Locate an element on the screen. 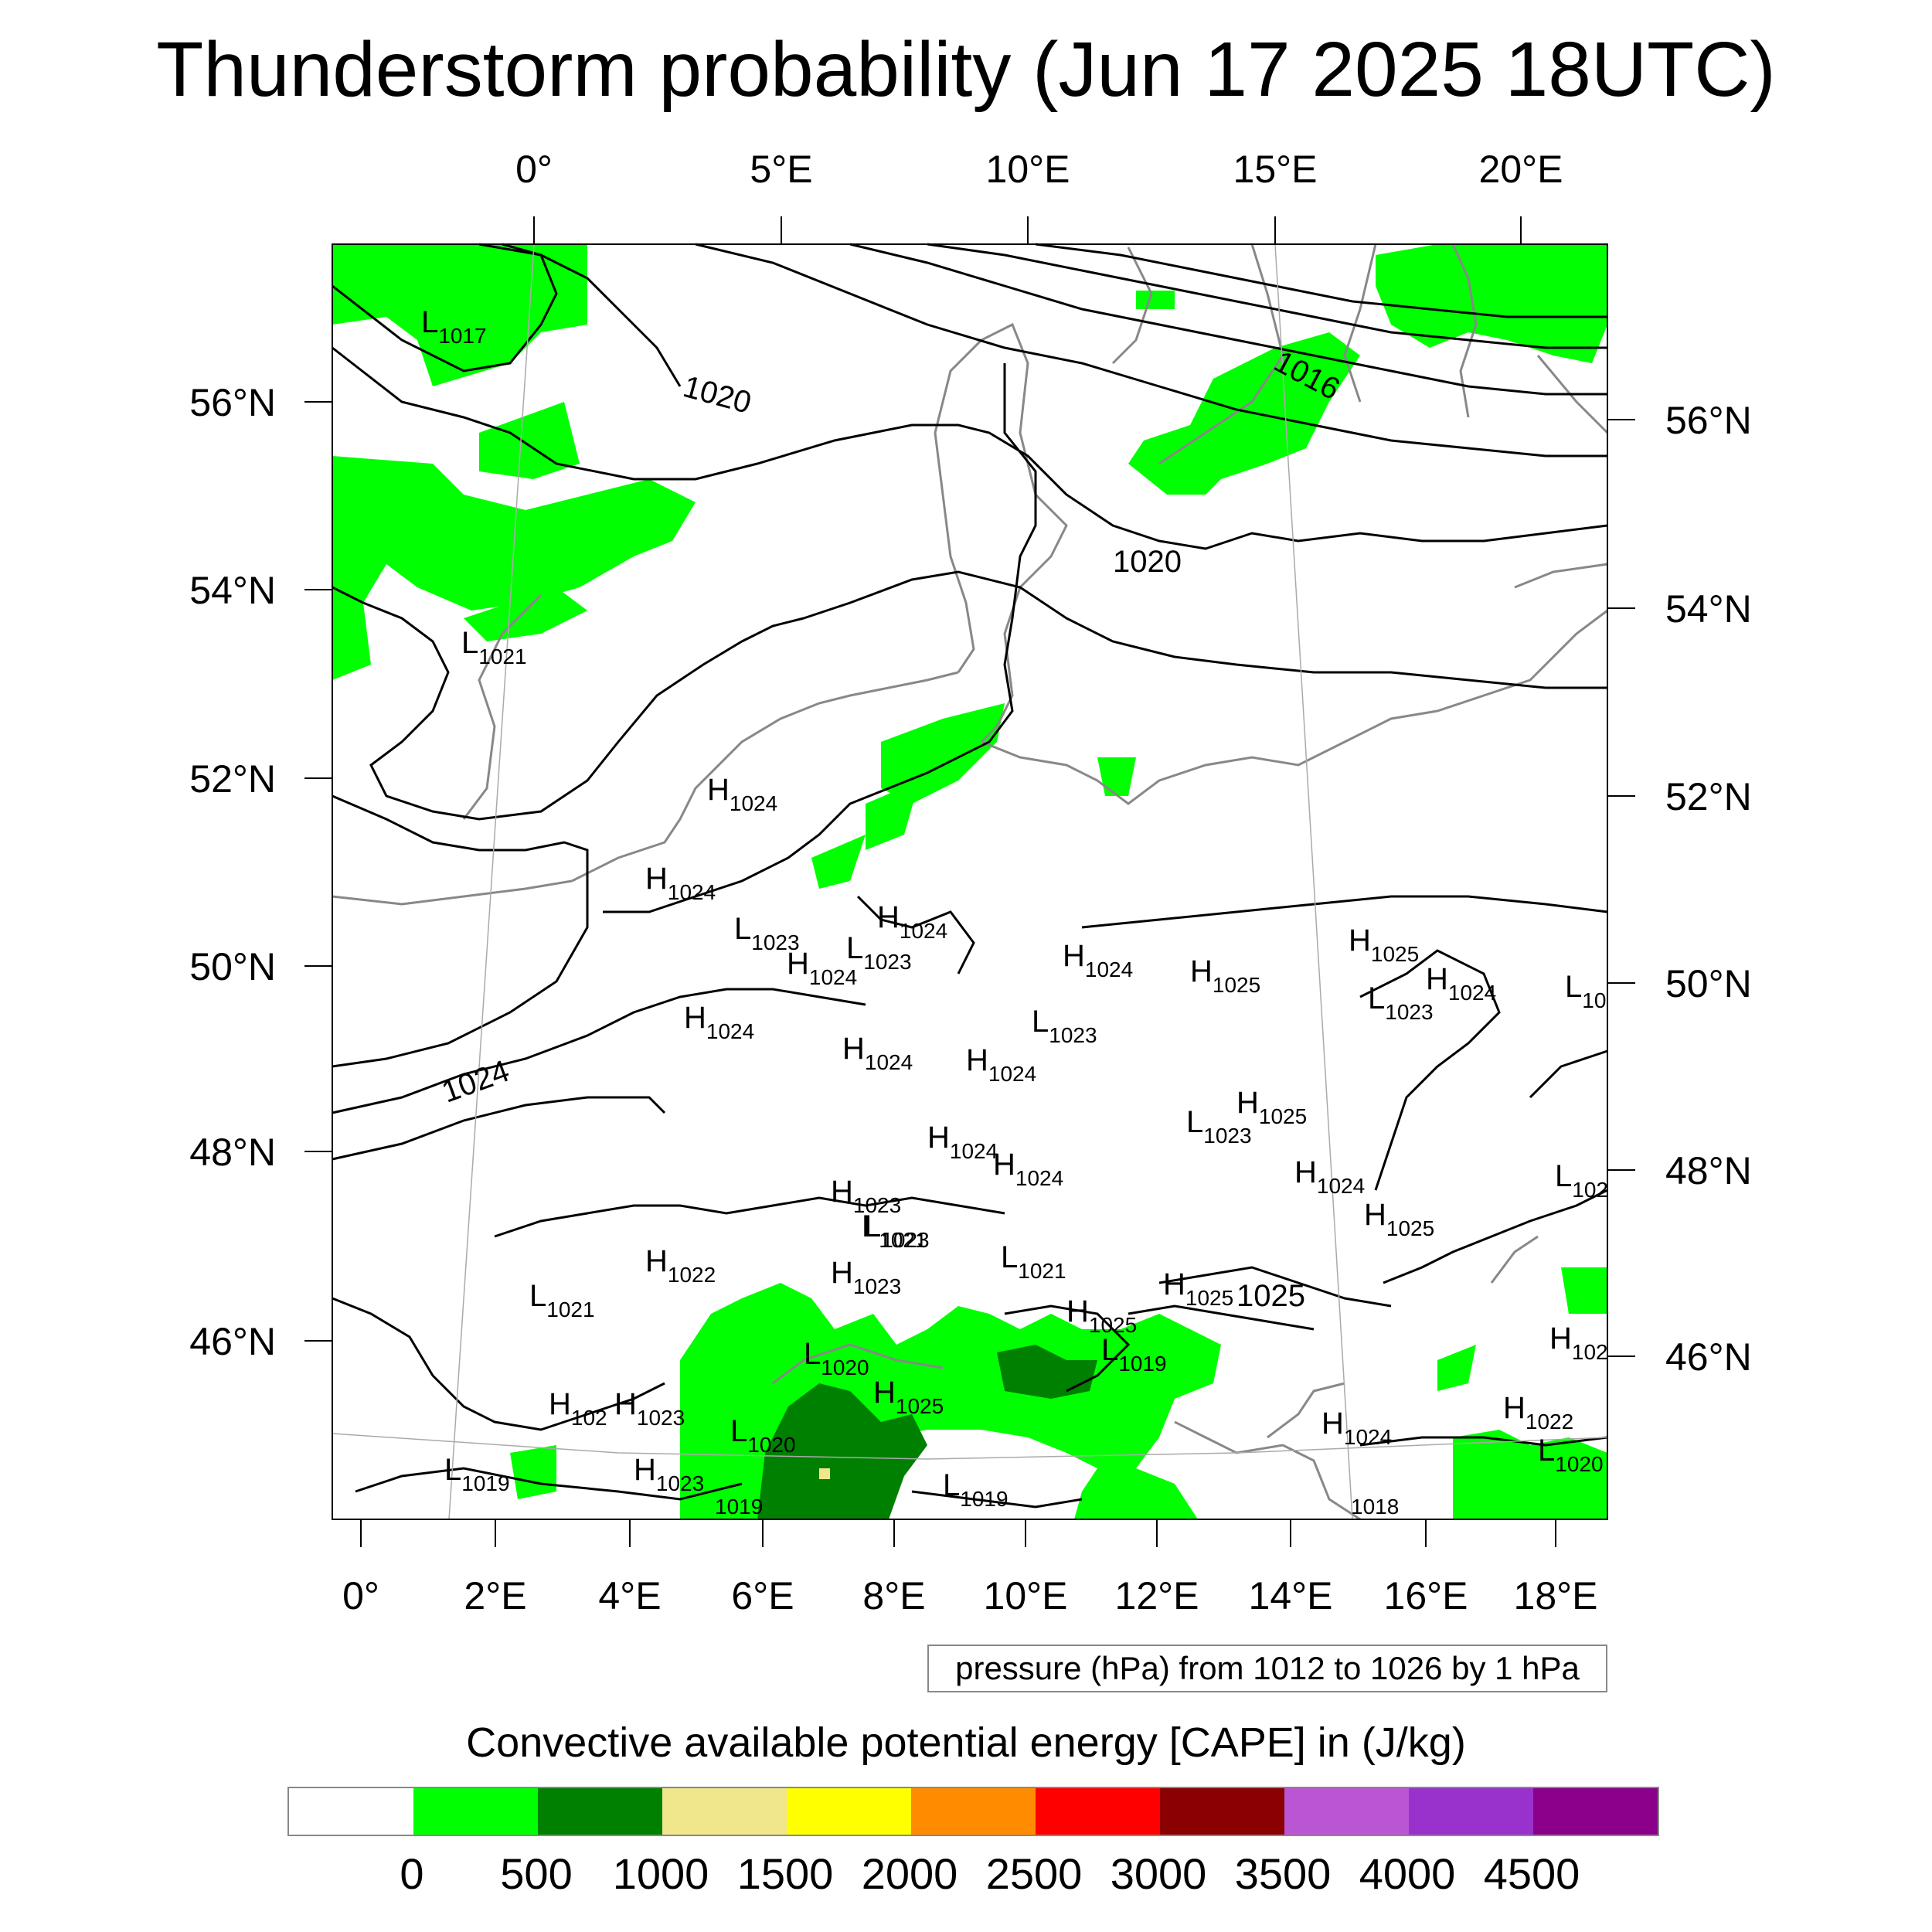 This screenshot has height=1932, width=1932. lon-label: 14°E is located at coordinates (1291, 1596).